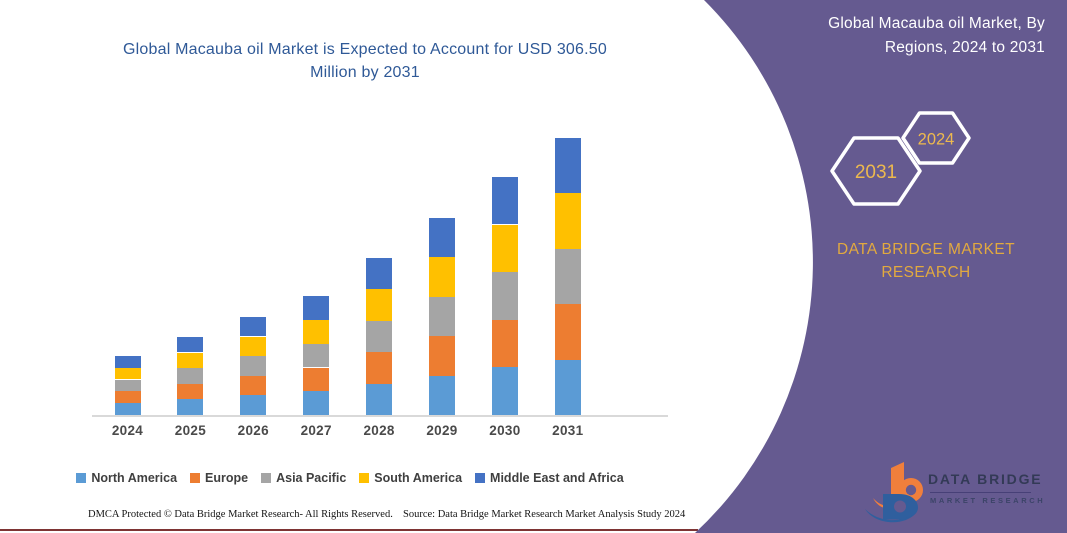 The width and height of the screenshot is (1067, 533). What do you see at coordinates (985, 479) in the screenshot?
I see `logo-wordmark: DATA BRIDGE` at bounding box center [985, 479].